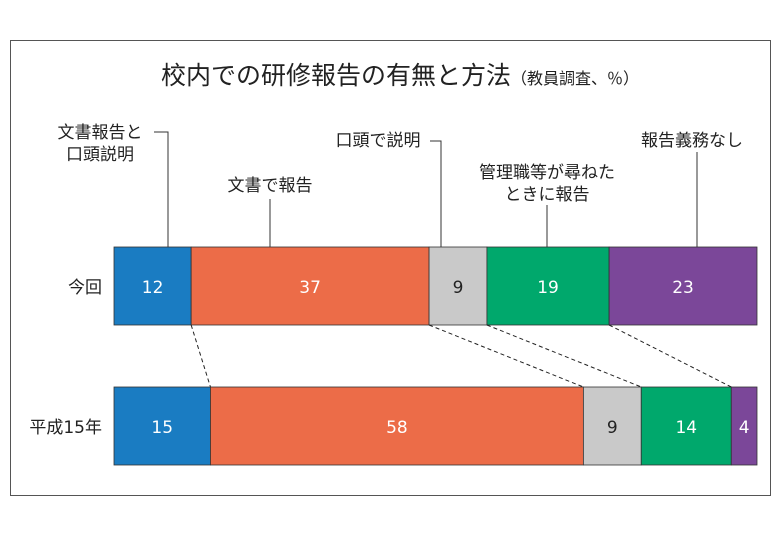 The image size is (780, 540). I want to click on data-label: 58, so click(397, 428).